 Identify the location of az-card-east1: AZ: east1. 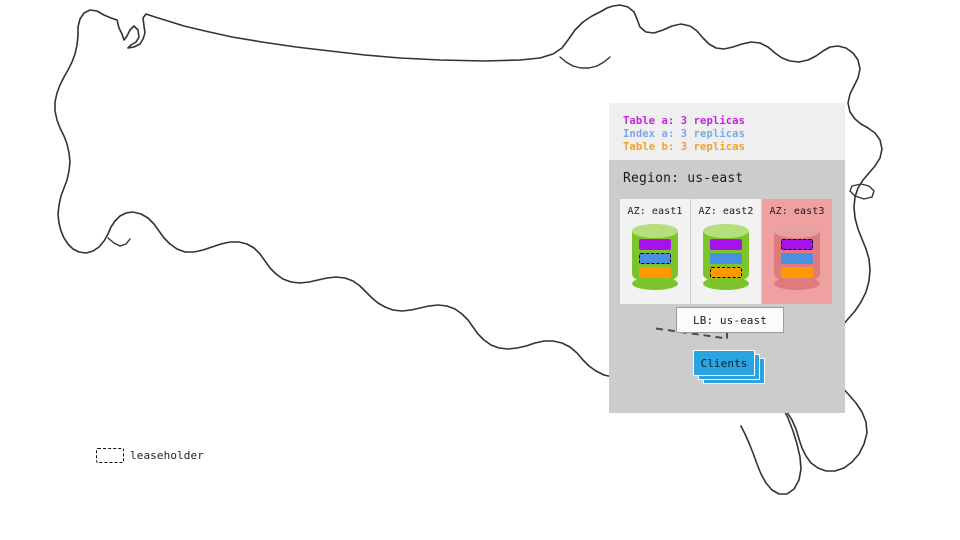
(655, 251).